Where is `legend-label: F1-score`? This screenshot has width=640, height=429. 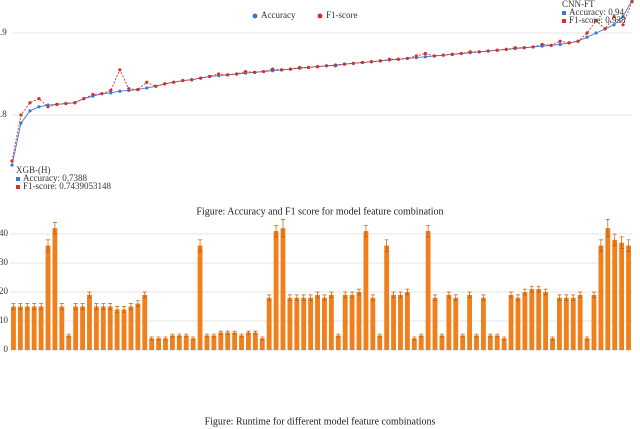
legend-label: F1-score is located at coordinates (342, 15).